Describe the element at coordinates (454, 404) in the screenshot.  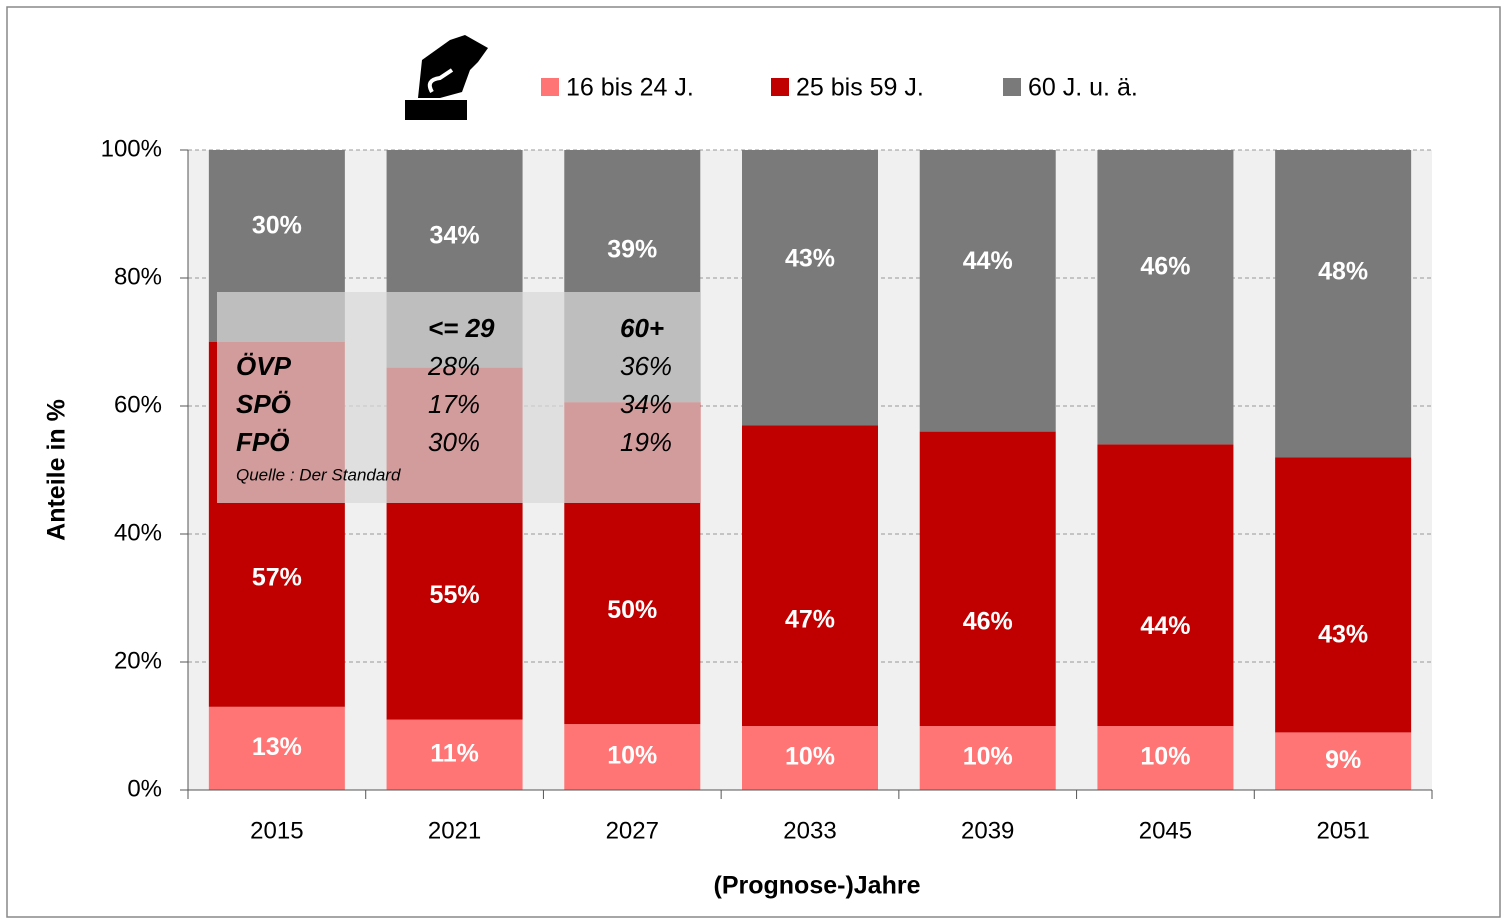
I see `annotation-cell: 17%` at that location.